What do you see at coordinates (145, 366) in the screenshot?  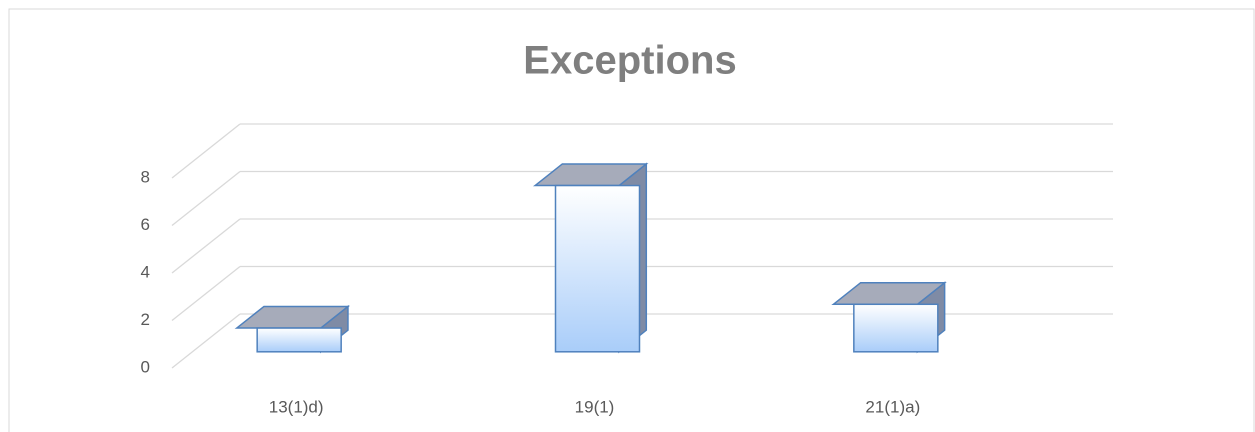 I see `y-tick-label: 0` at bounding box center [145, 366].